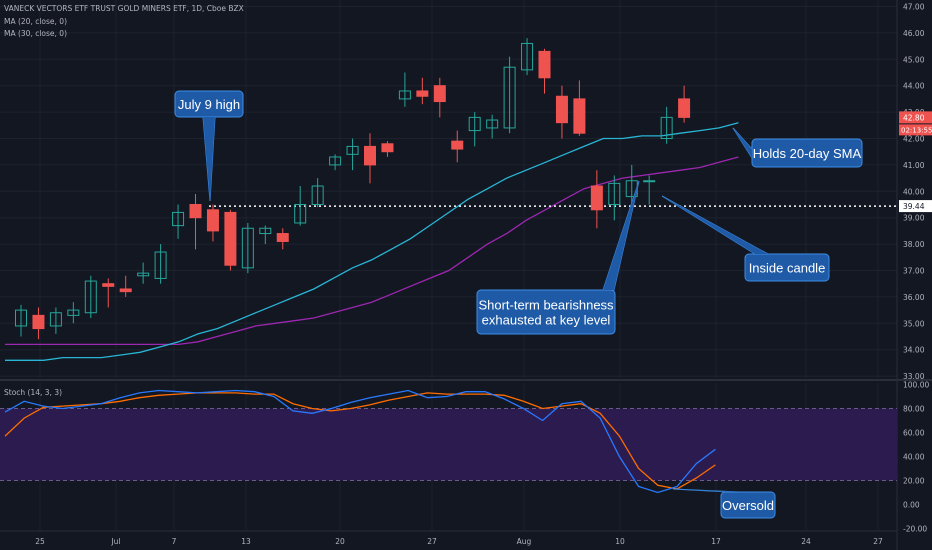  I want to click on annotation-callout: Holds 20-day SMA, so click(797, 147).